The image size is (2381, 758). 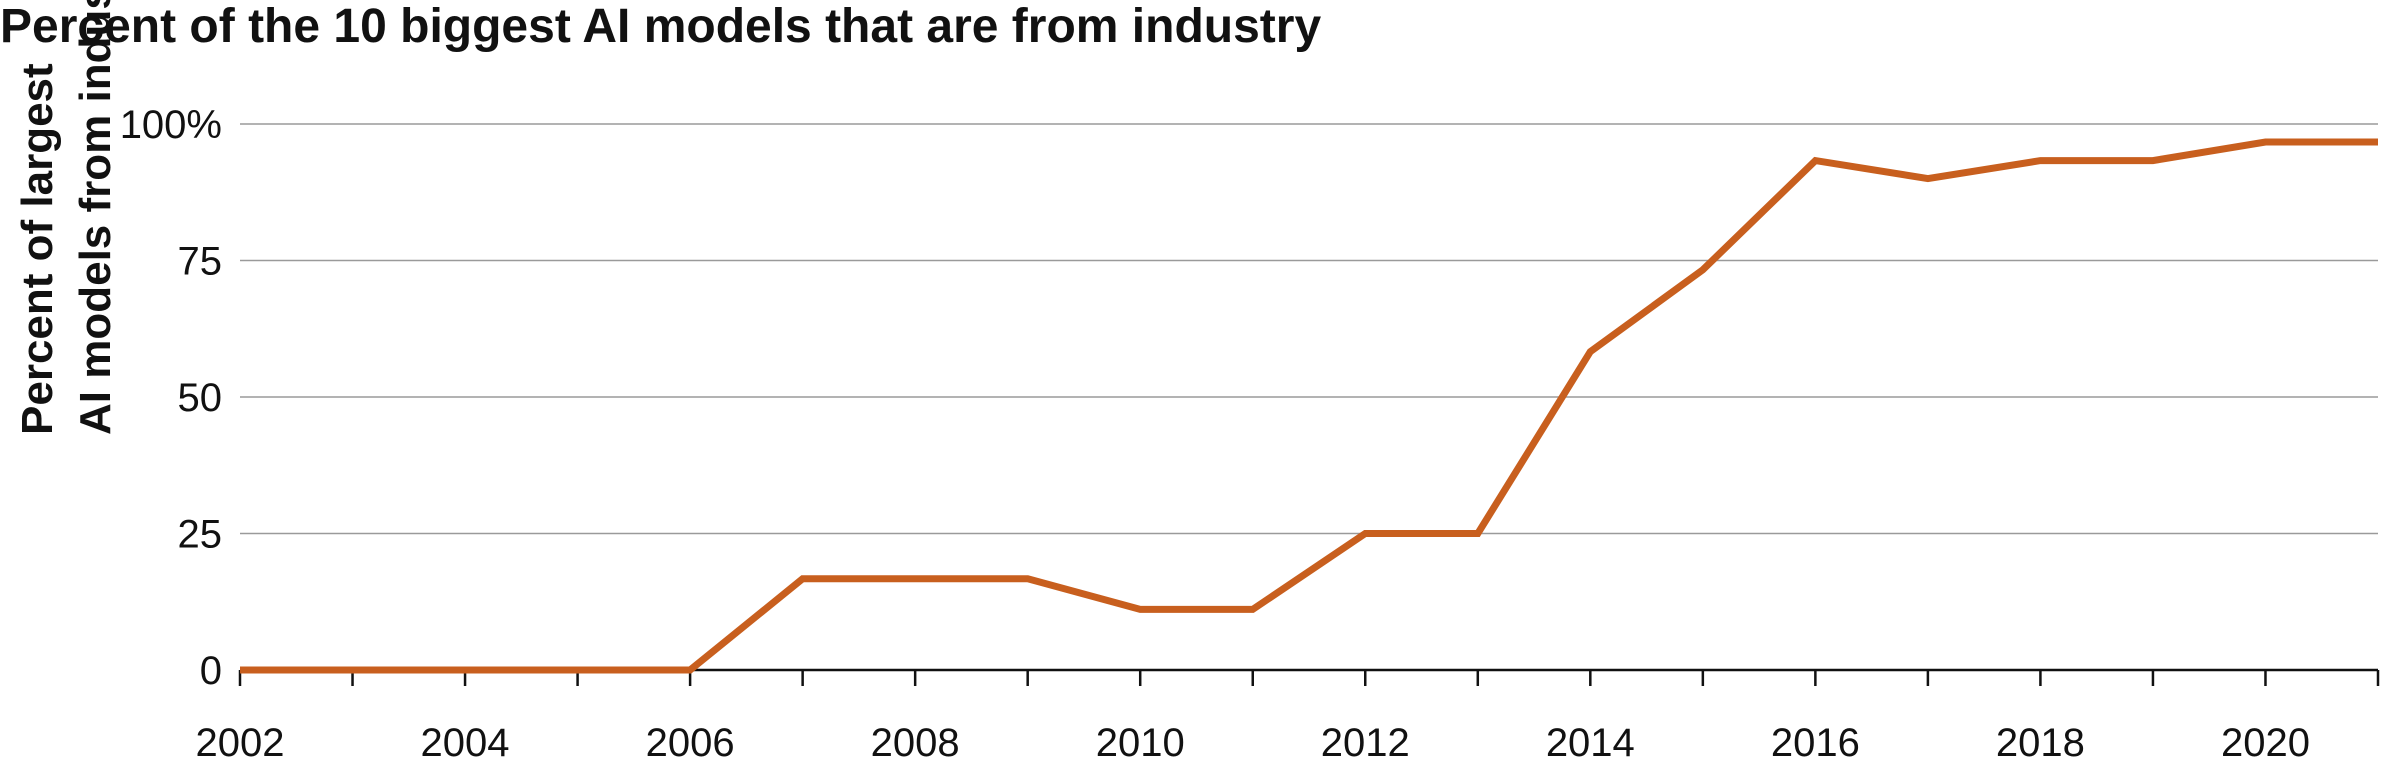 I want to click on x-tick-label-2010: 2010, so click(x=1140, y=739).